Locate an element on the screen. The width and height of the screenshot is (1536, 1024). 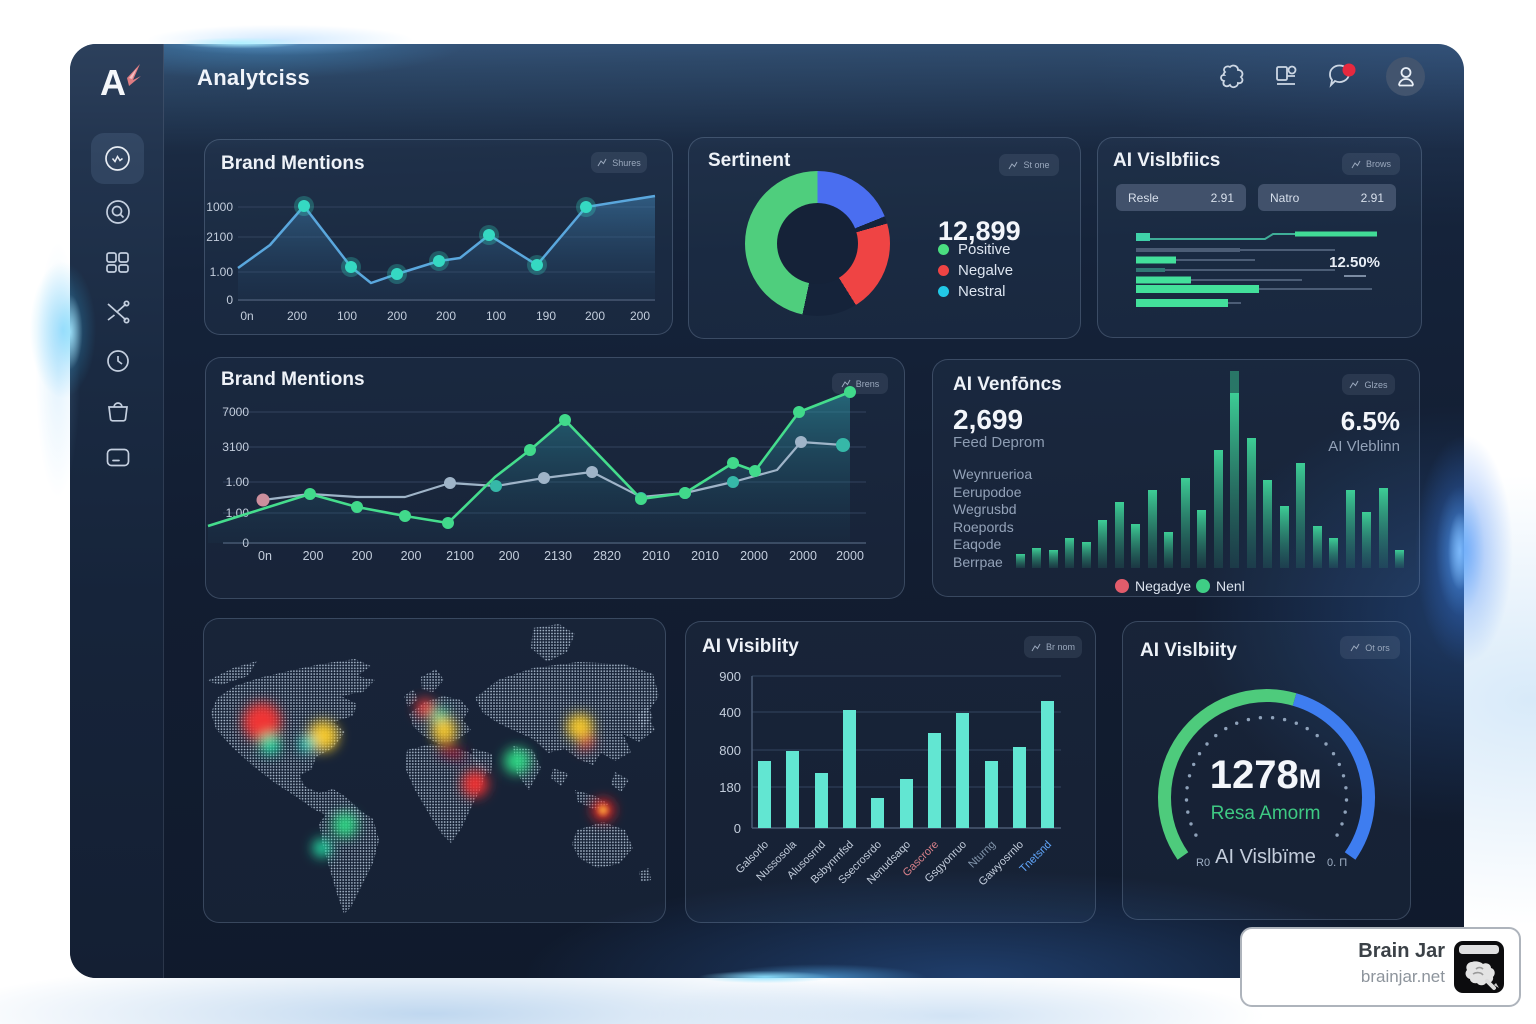
svg-text: 400 is located at coordinates (730, 712).